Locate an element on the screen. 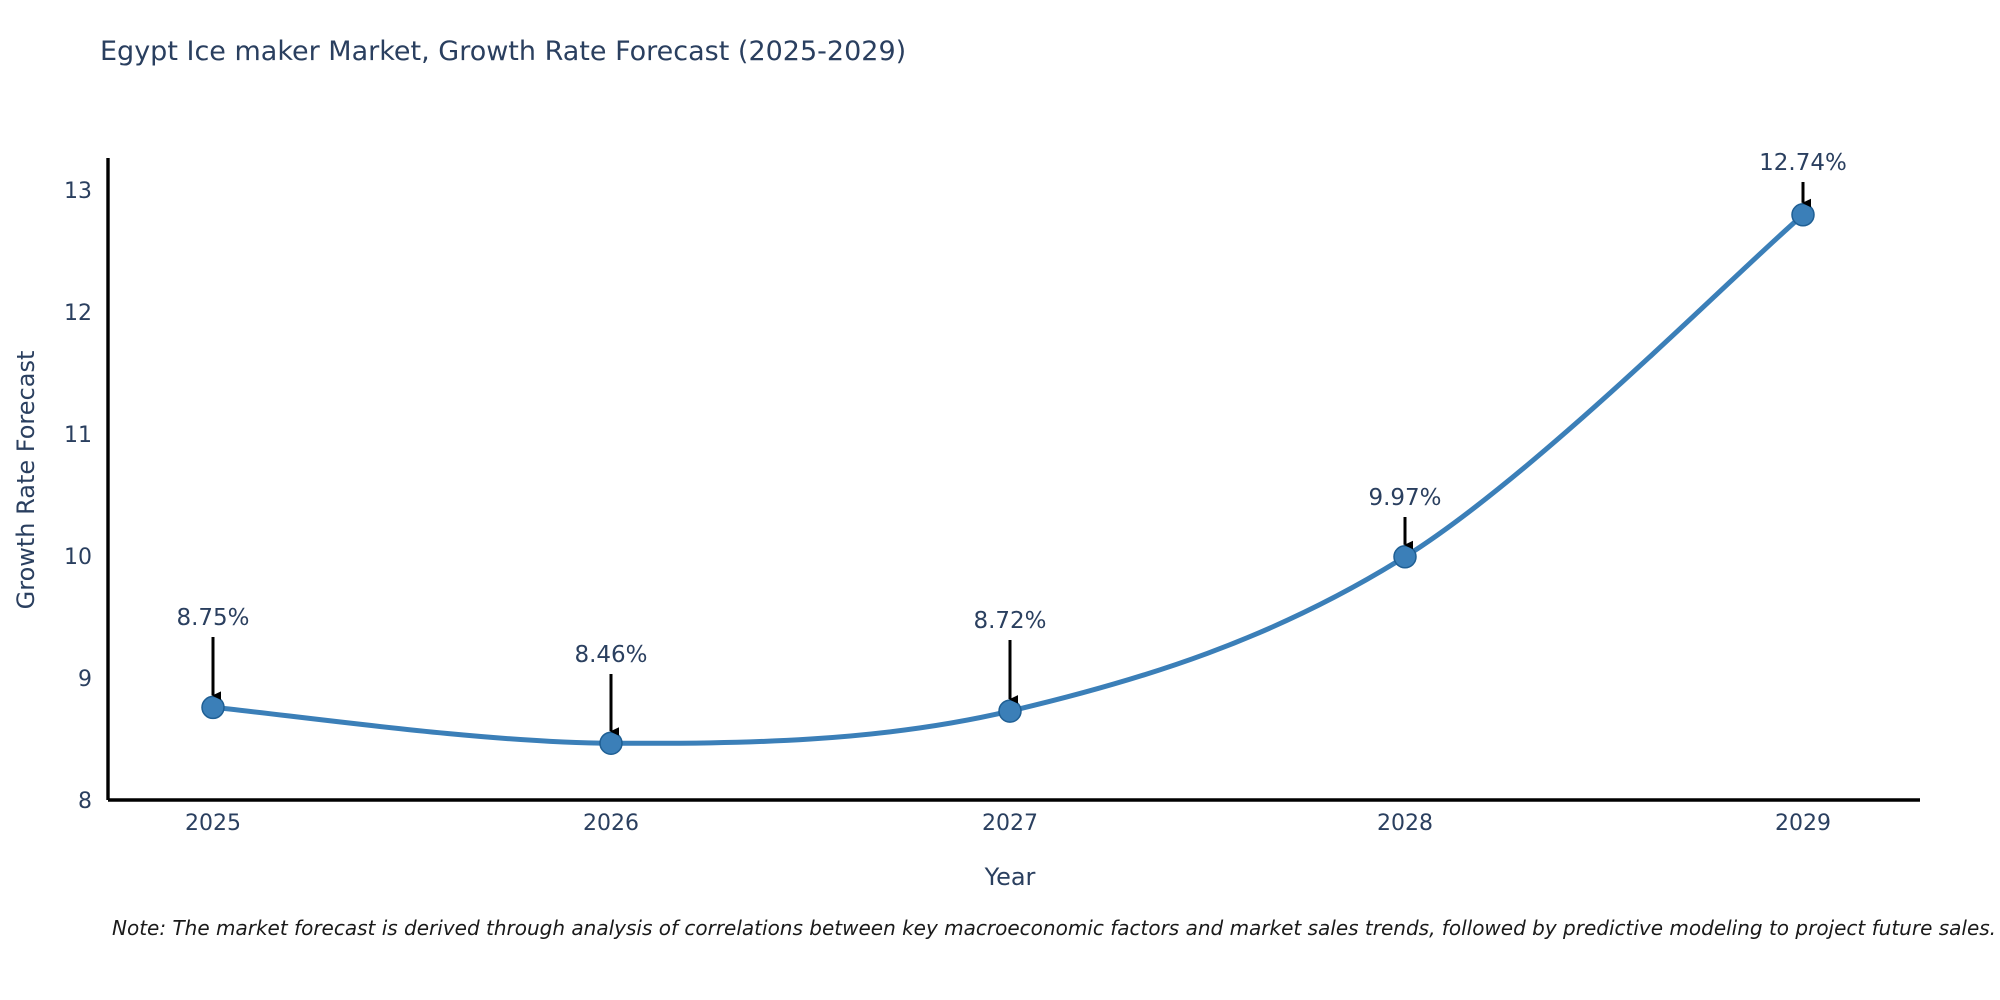  y-tick-label-12: 12 is located at coordinates (78, 313).